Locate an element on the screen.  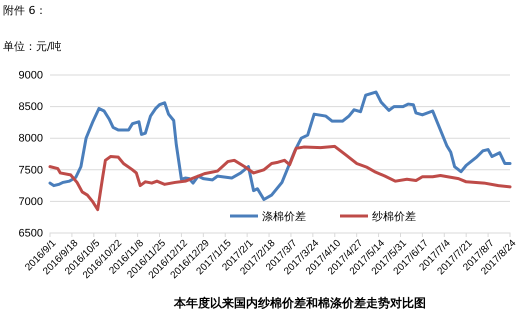
y-tick-label: 8000 is located at coordinates (30, 138).